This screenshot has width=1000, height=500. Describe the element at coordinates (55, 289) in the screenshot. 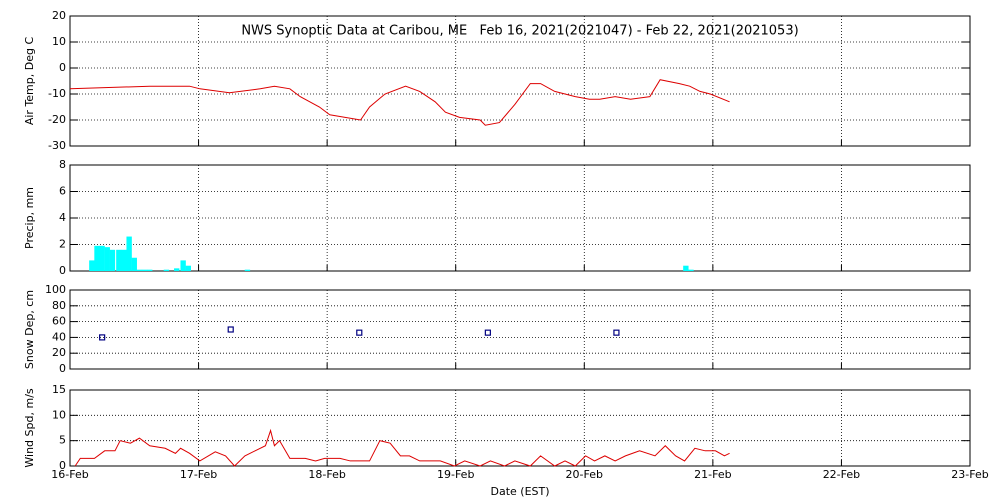

I see `y-tick-label: 100` at that location.